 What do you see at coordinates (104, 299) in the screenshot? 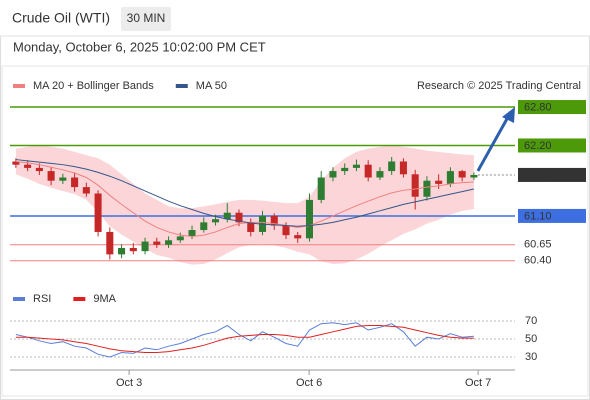
I see `legend-label: 9MA` at bounding box center [104, 299].